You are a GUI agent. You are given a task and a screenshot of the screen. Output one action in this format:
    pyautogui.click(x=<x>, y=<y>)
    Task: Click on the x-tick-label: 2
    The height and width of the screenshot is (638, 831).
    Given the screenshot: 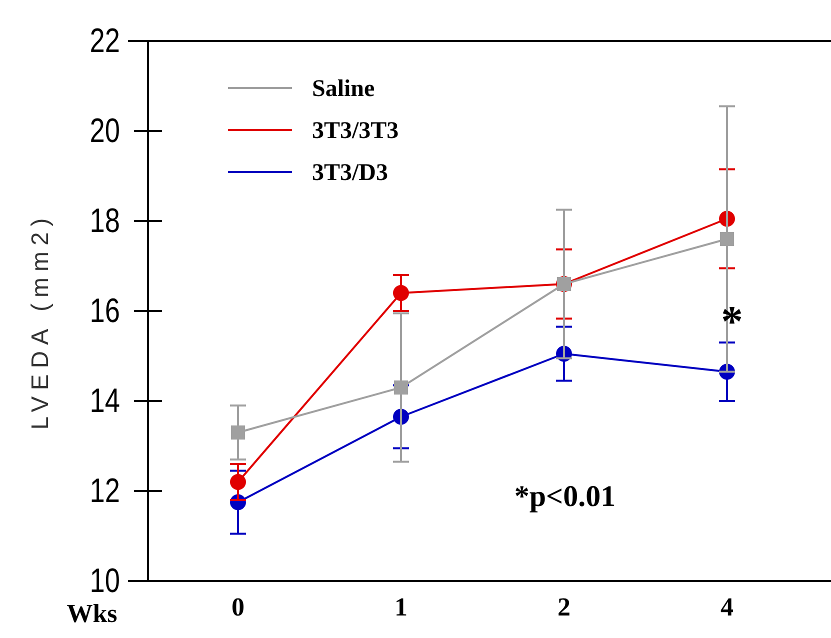 What is the action you would take?
    pyautogui.click(x=564, y=607)
    